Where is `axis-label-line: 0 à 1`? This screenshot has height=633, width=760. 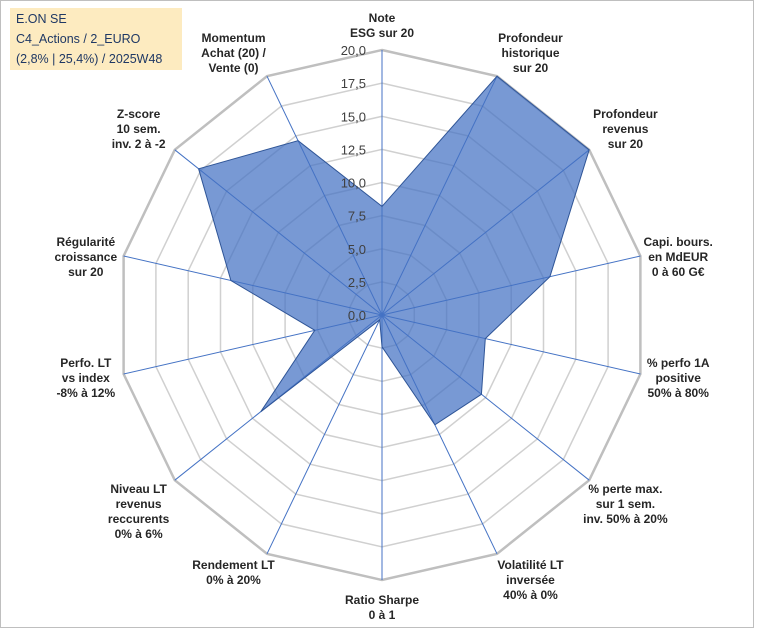 axis-label-line: 0 à 1 is located at coordinates (382, 615).